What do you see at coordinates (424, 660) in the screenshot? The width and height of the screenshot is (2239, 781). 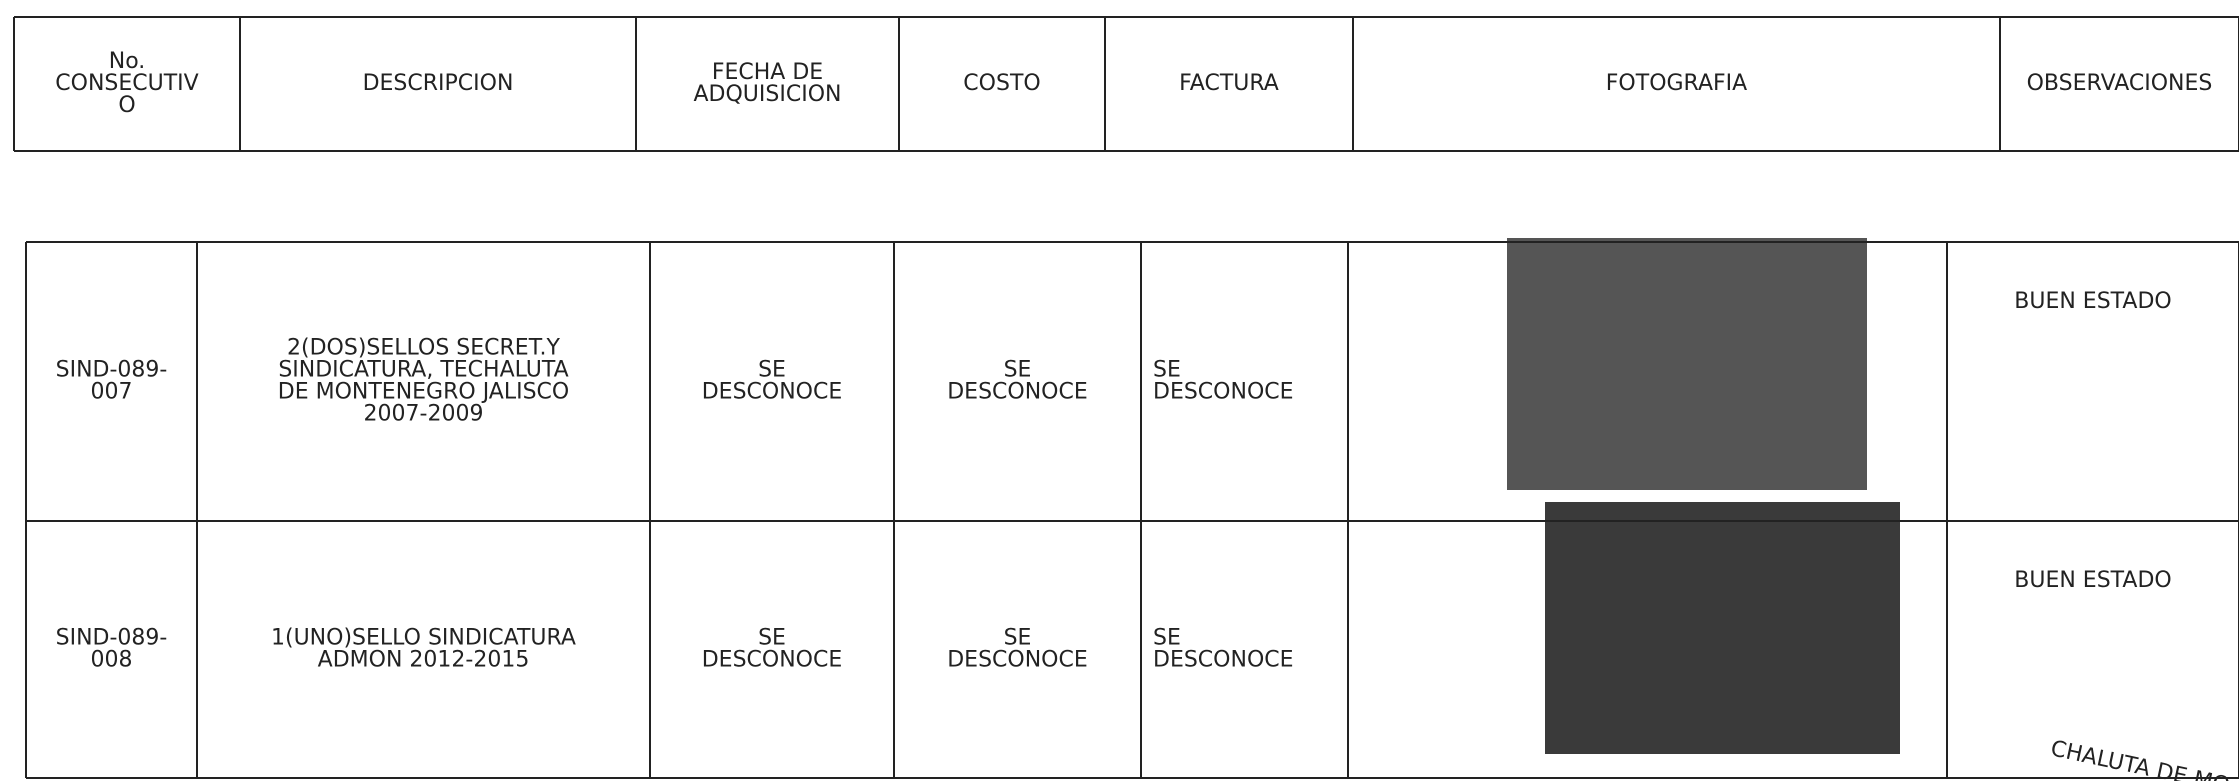 I see `cell-text: ADMON 2012-2015` at bounding box center [424, 660].